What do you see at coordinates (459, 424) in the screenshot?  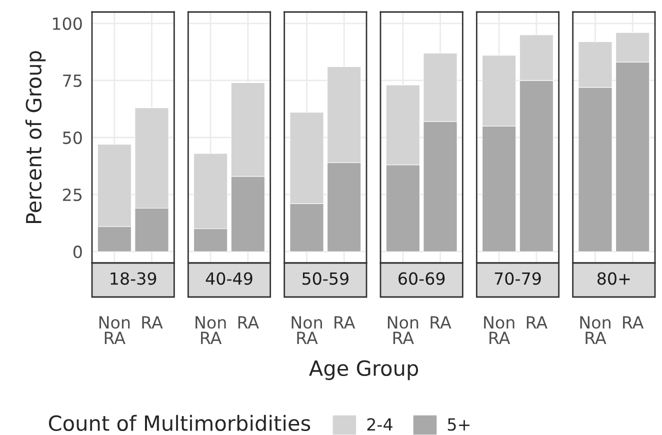 I see `legend-label: 5+` at bounding box center [459, 424].